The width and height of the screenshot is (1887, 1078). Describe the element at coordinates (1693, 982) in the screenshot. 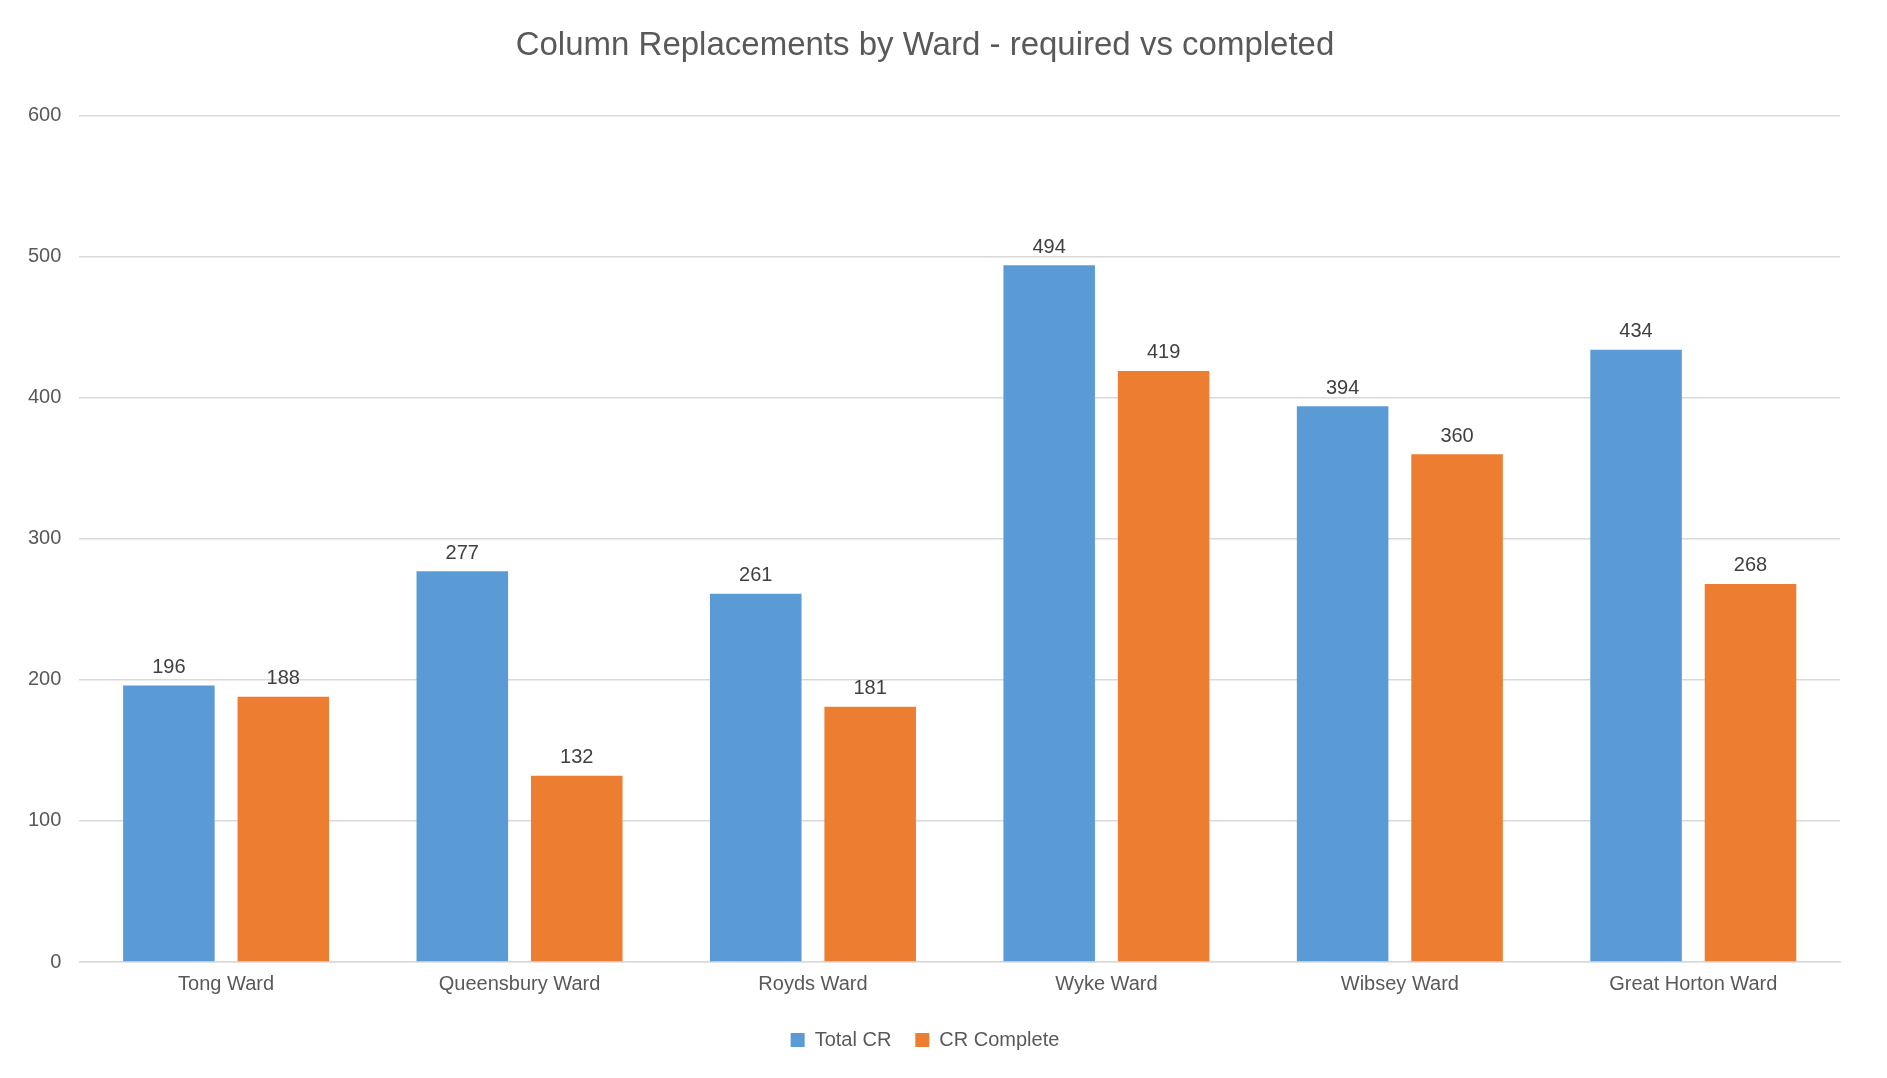

I see `x-tick-label: Great Horton Ward` at that location.